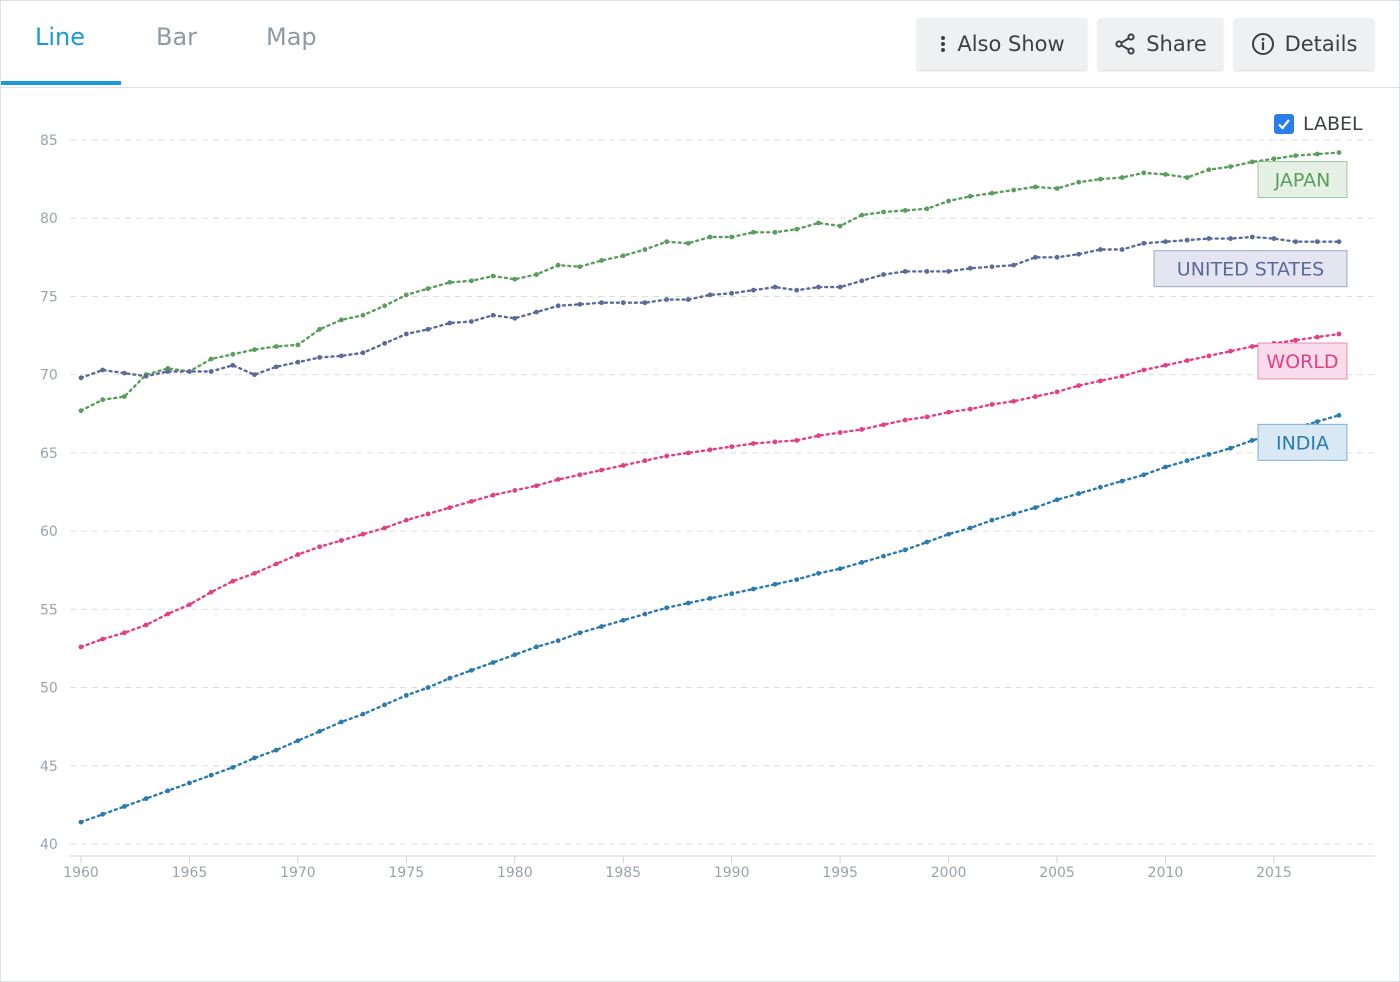  I want to click on also-show-label: Also Show, so click(1011, 44).